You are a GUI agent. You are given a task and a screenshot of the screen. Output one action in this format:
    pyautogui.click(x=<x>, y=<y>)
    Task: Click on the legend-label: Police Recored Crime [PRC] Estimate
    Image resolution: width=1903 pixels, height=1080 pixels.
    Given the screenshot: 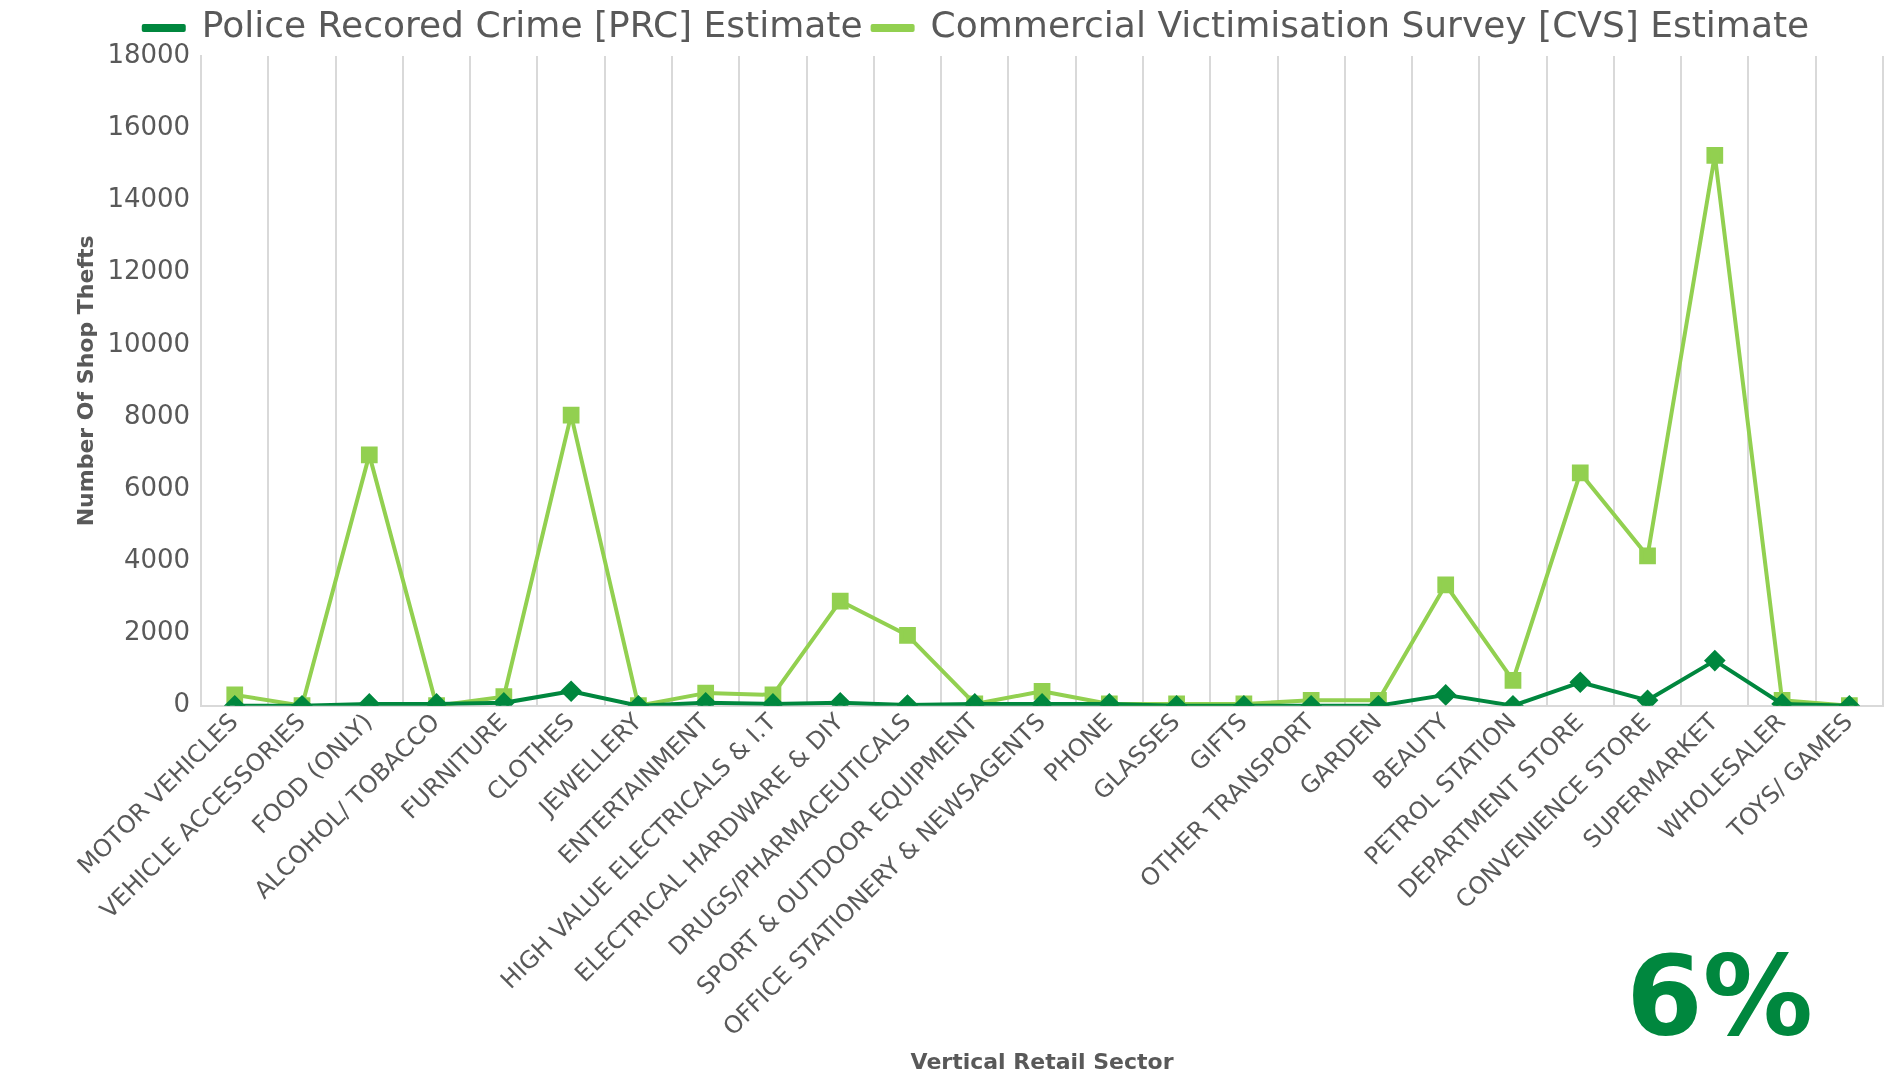 What is the action you would take?
    pyautogui.click(x=532, y=25)
    